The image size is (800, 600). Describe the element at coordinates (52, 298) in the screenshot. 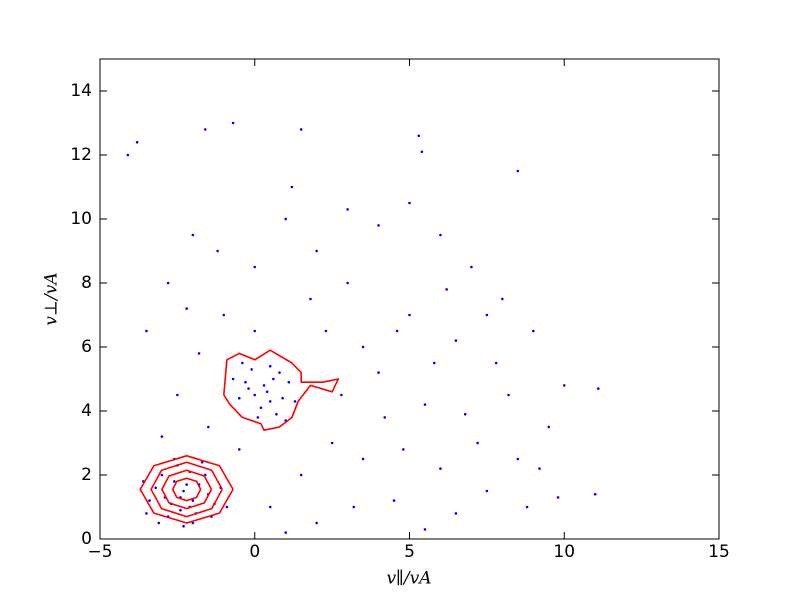

I see `y-axis-label: v⊥/vA` at that location.